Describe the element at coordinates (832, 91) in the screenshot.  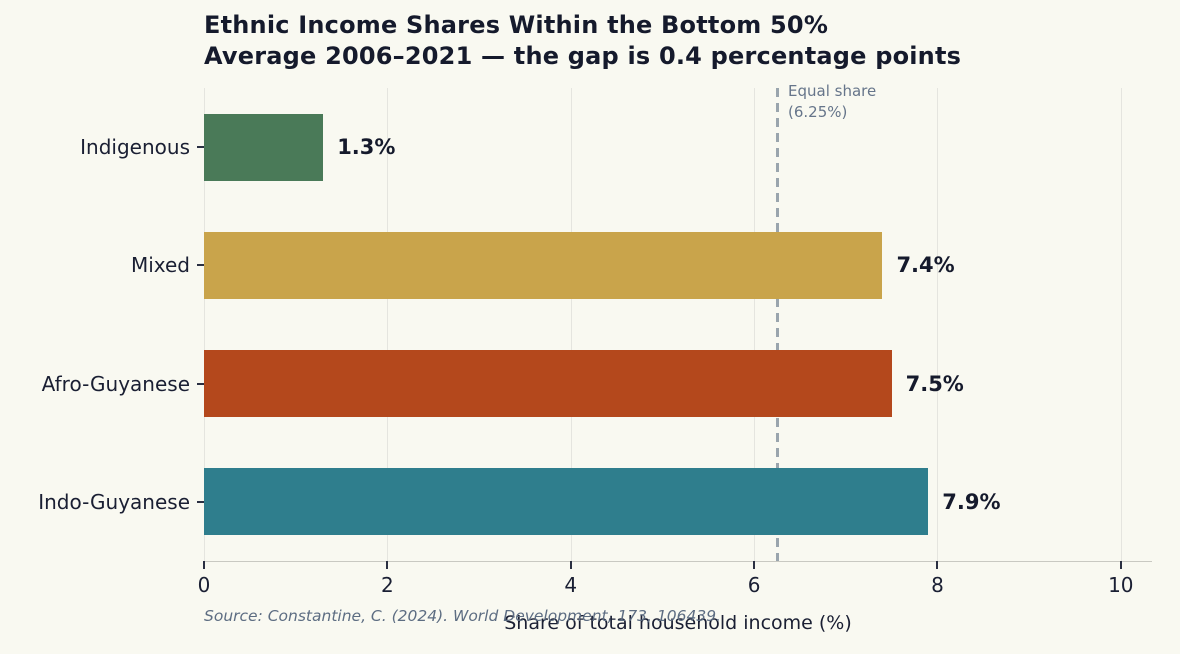
I see `equal-share-annotation-line1: Equal share` at that location.